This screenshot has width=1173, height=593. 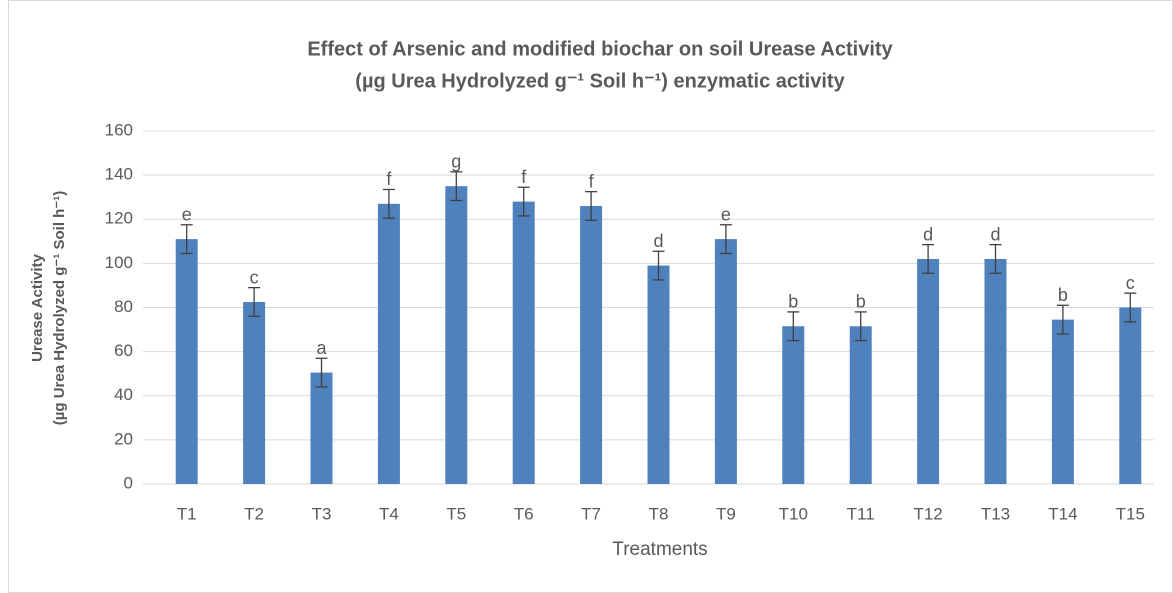 What do you see at coordinates (524, 513) in the screenshot?
I see `x-tick-label: T6` at bounding box center [524, 513].